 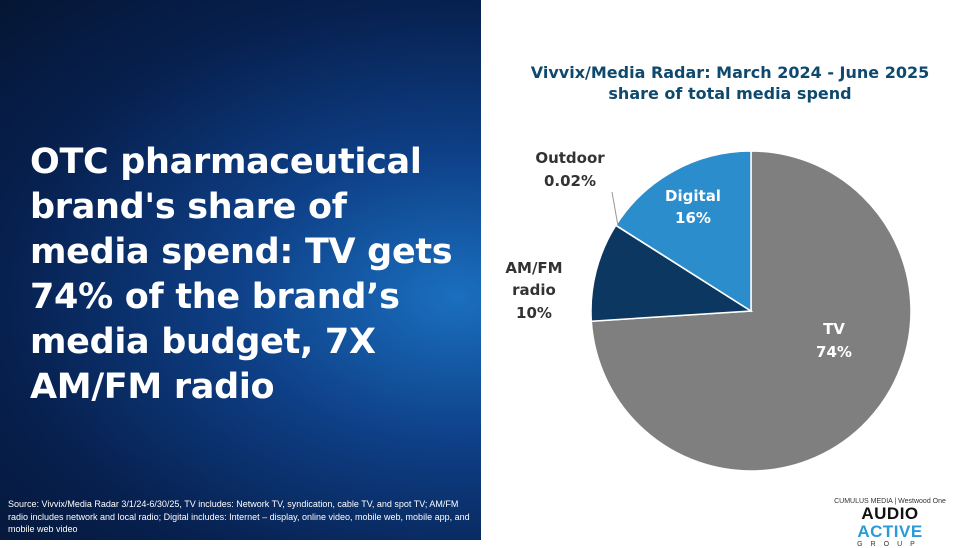 What do you see at coordinates (534, 290) in the screenshot?
I see `label-amfm-name-2: radio` at bounding box center [534, 290].